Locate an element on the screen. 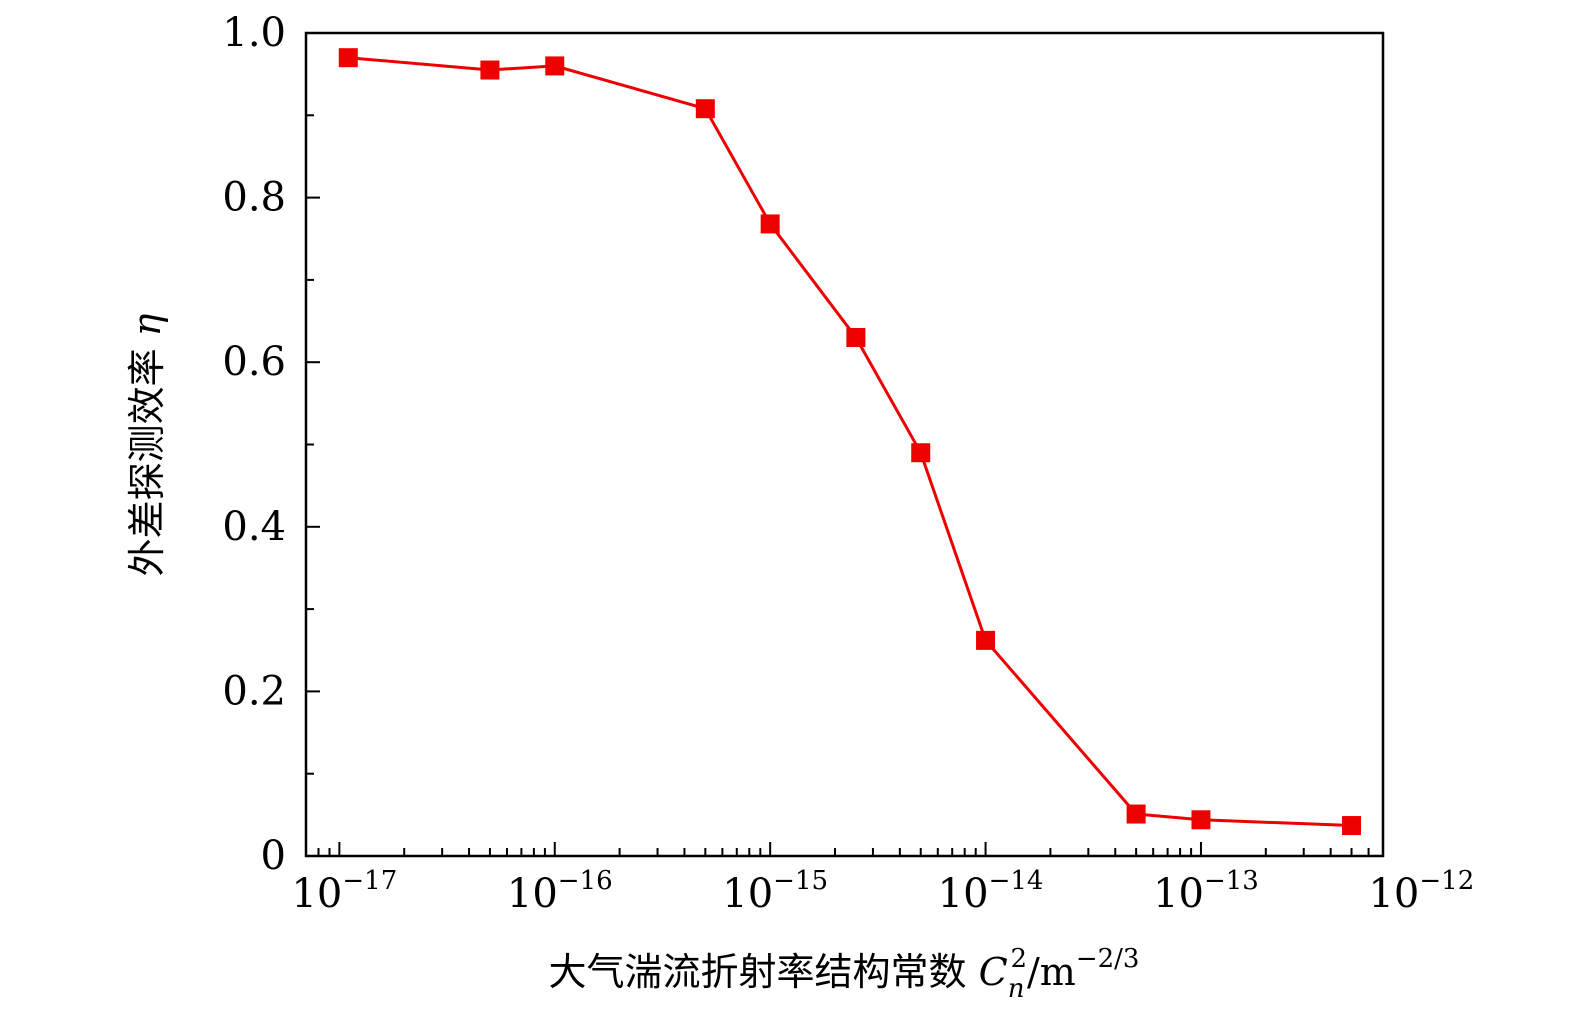 The image size is (1575, 1014). y-tick-label: 0 is located at coordinates (273, 856).